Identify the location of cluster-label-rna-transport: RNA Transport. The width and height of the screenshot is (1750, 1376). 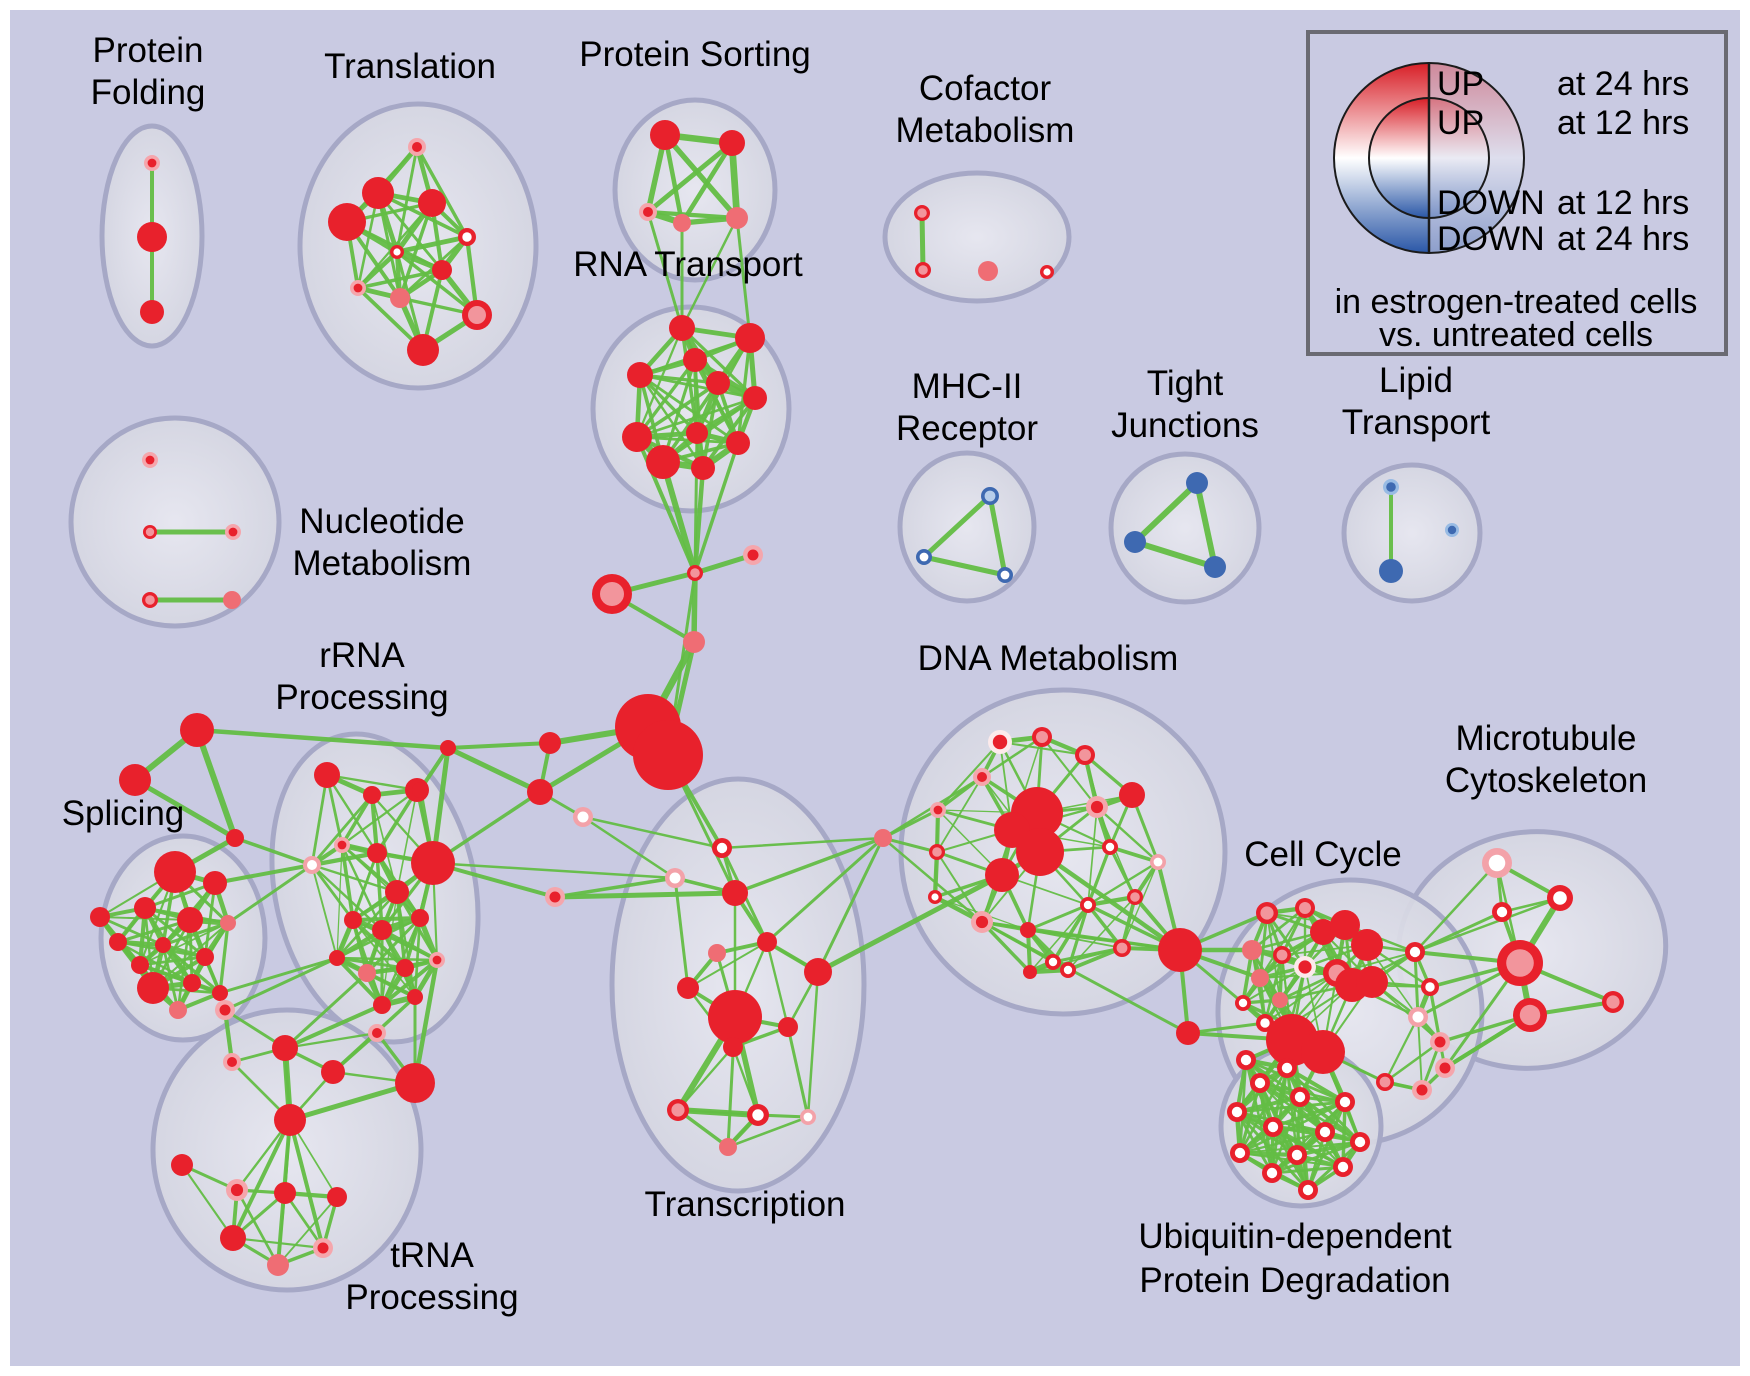
(688, 264).